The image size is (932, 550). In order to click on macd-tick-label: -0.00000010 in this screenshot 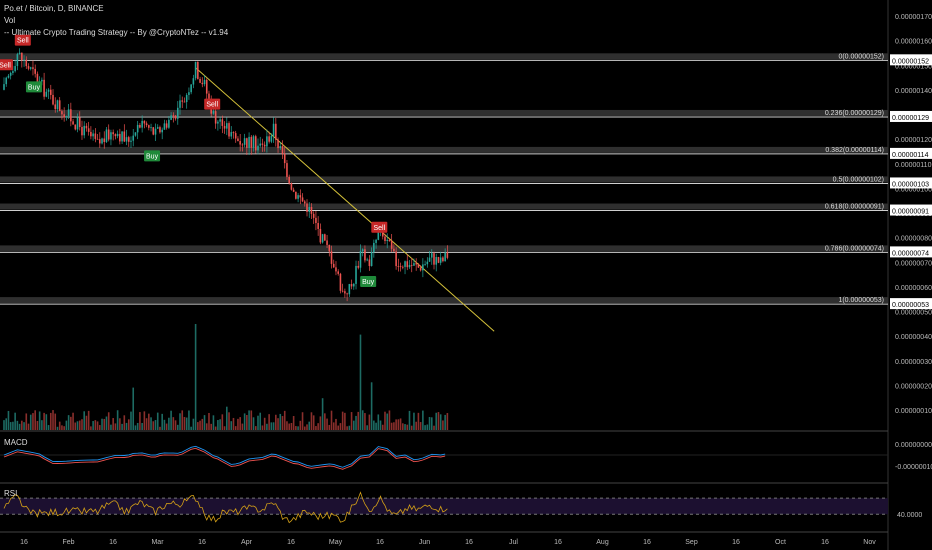, I will do `click(913, 467)`.